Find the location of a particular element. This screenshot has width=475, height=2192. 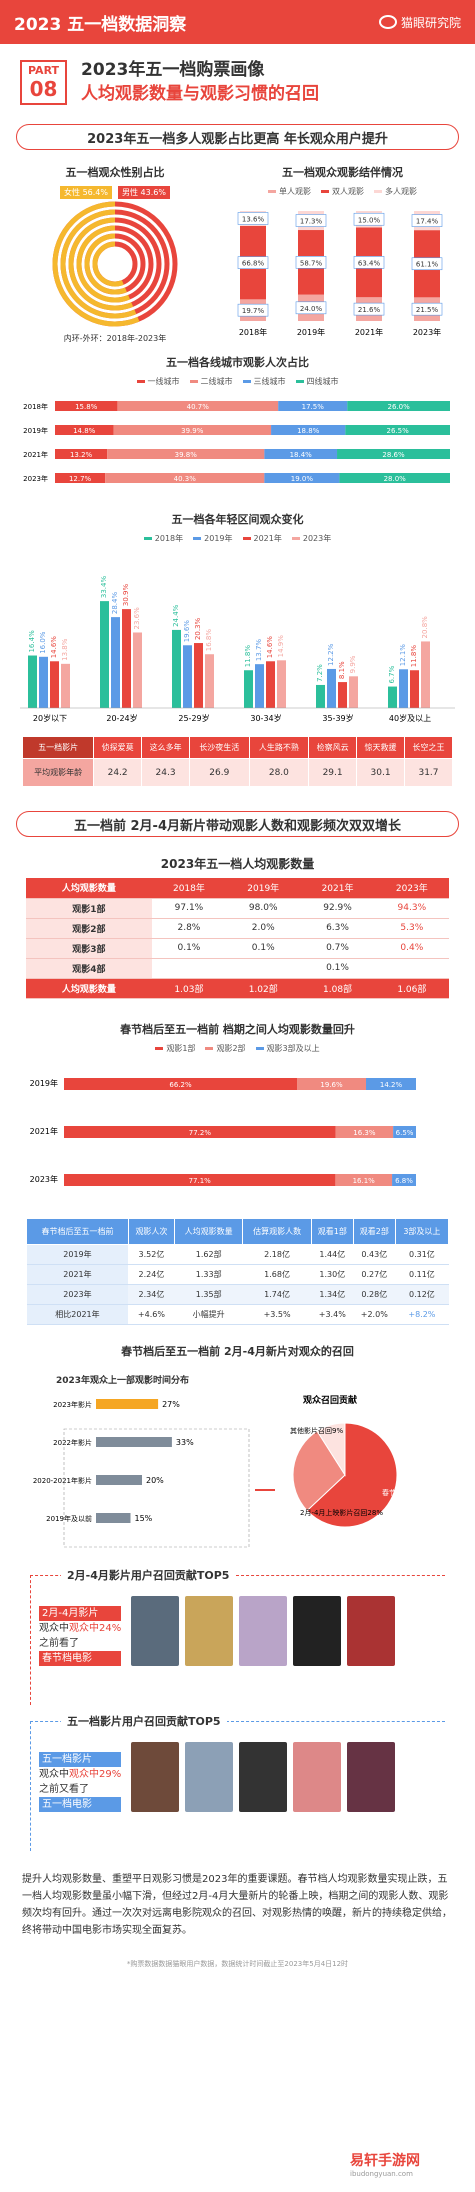

city-value: 18.8% is located at coordinates (308, 431).